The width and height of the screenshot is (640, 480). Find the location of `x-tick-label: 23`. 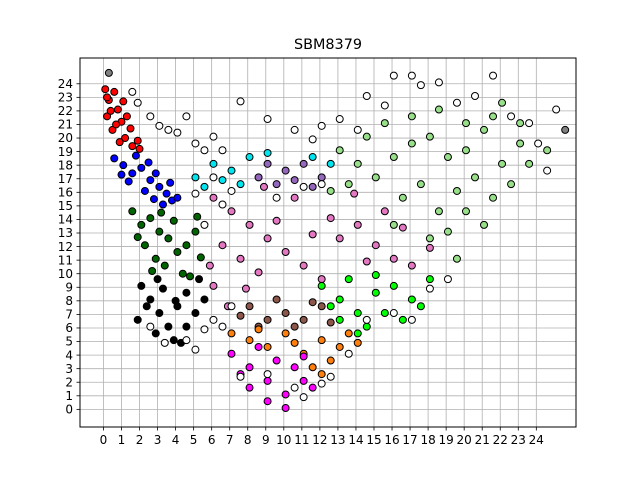

x-tick-label: 23 is located at coordinates (518, 440).